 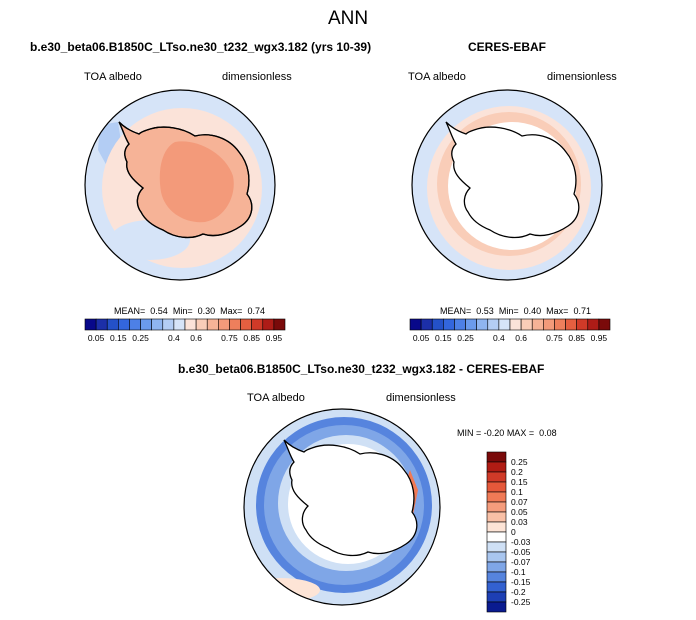 What do you see at coordinates (465, 338) in the screenshot?
I see `panel2-colorbar-tick-label: 0.25` at bounding box center [465, 338].